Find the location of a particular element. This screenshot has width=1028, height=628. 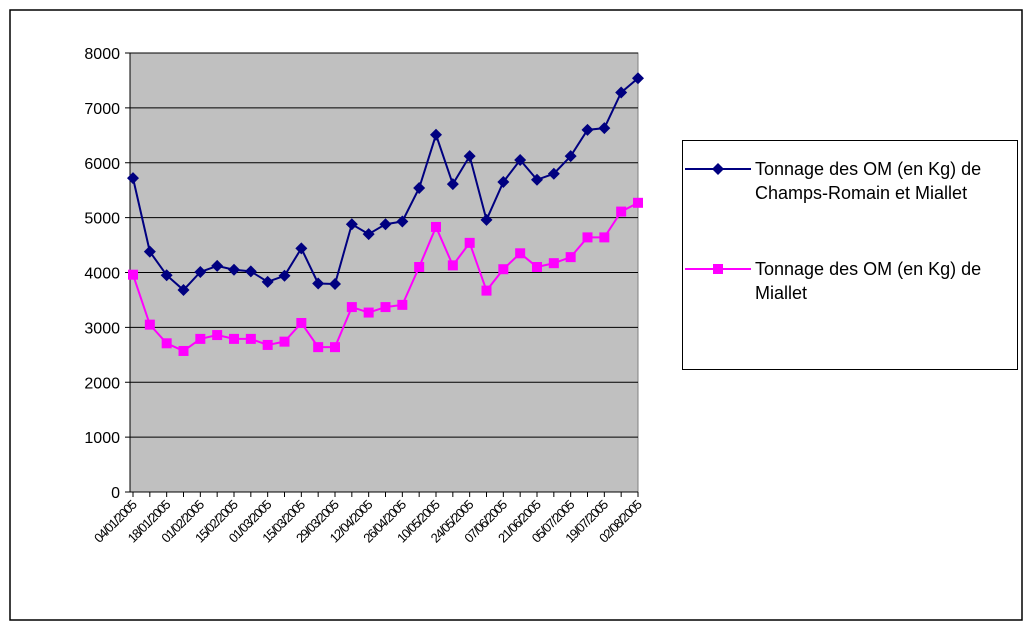

y-tick-label: 7000 is located at coordinates (102, 109).